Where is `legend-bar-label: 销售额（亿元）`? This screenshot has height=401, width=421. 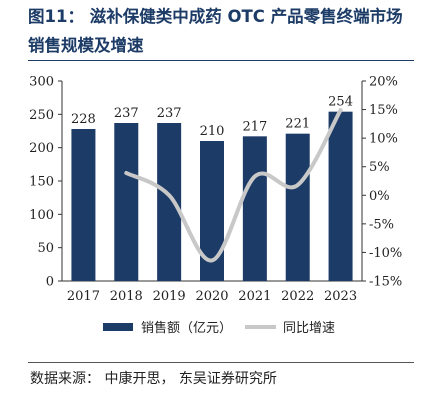
legend-bar-label: 销售额（亿元） is located at coordinates (186, 328).